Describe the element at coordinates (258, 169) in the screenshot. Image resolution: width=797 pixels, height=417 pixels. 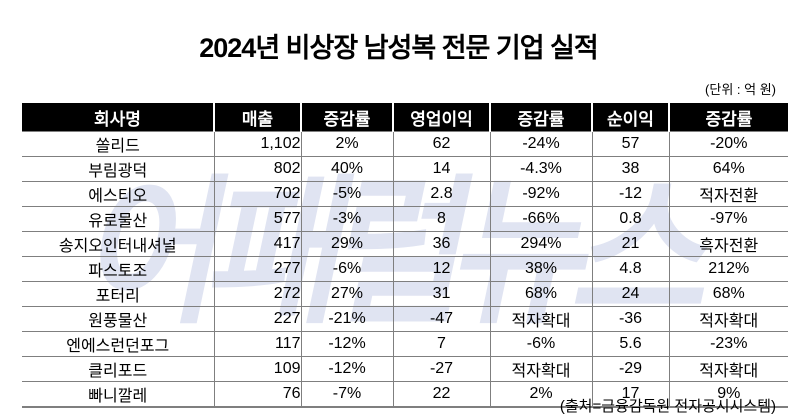
I see `value-cell: 802` at that location.